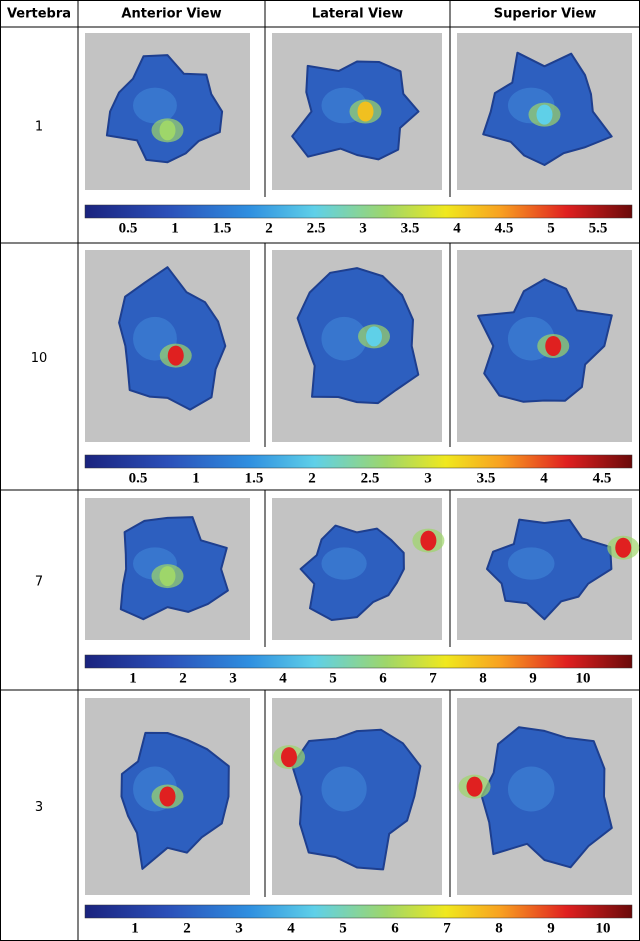 This screenshot has height=941, width=640. What do you see at coordinates (545, 14) in the screenshot?
I see `column-header: Superior View` at bounding box center [545, 14].